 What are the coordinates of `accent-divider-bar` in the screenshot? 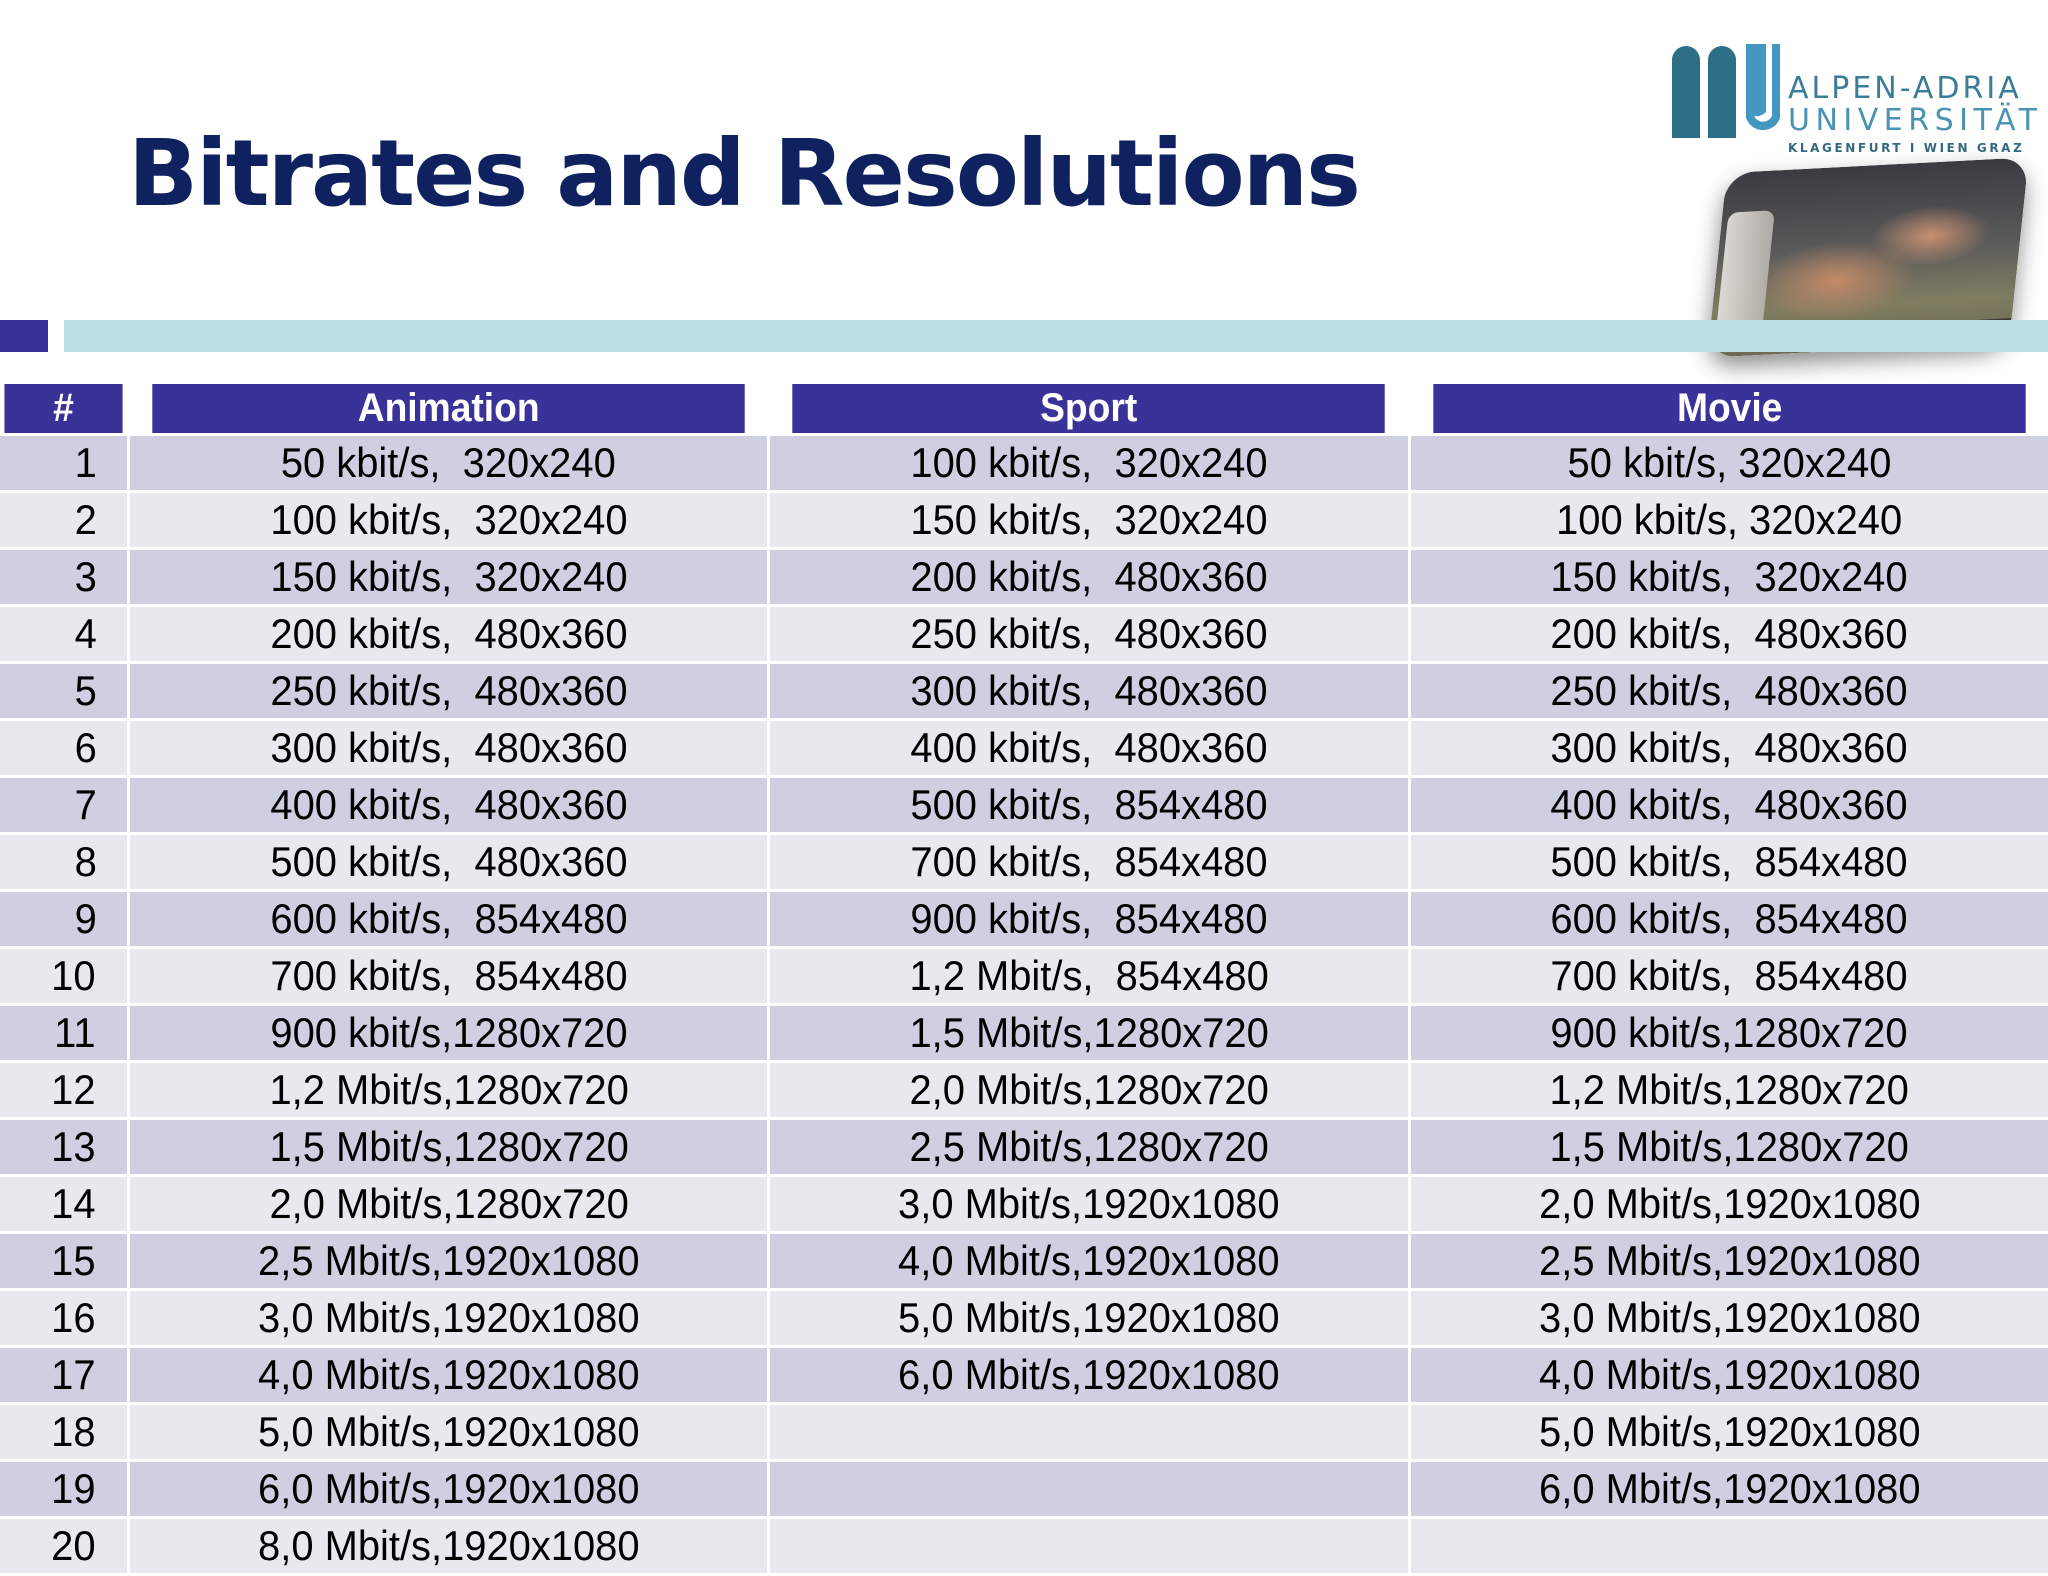 It's located at (1056, 336).